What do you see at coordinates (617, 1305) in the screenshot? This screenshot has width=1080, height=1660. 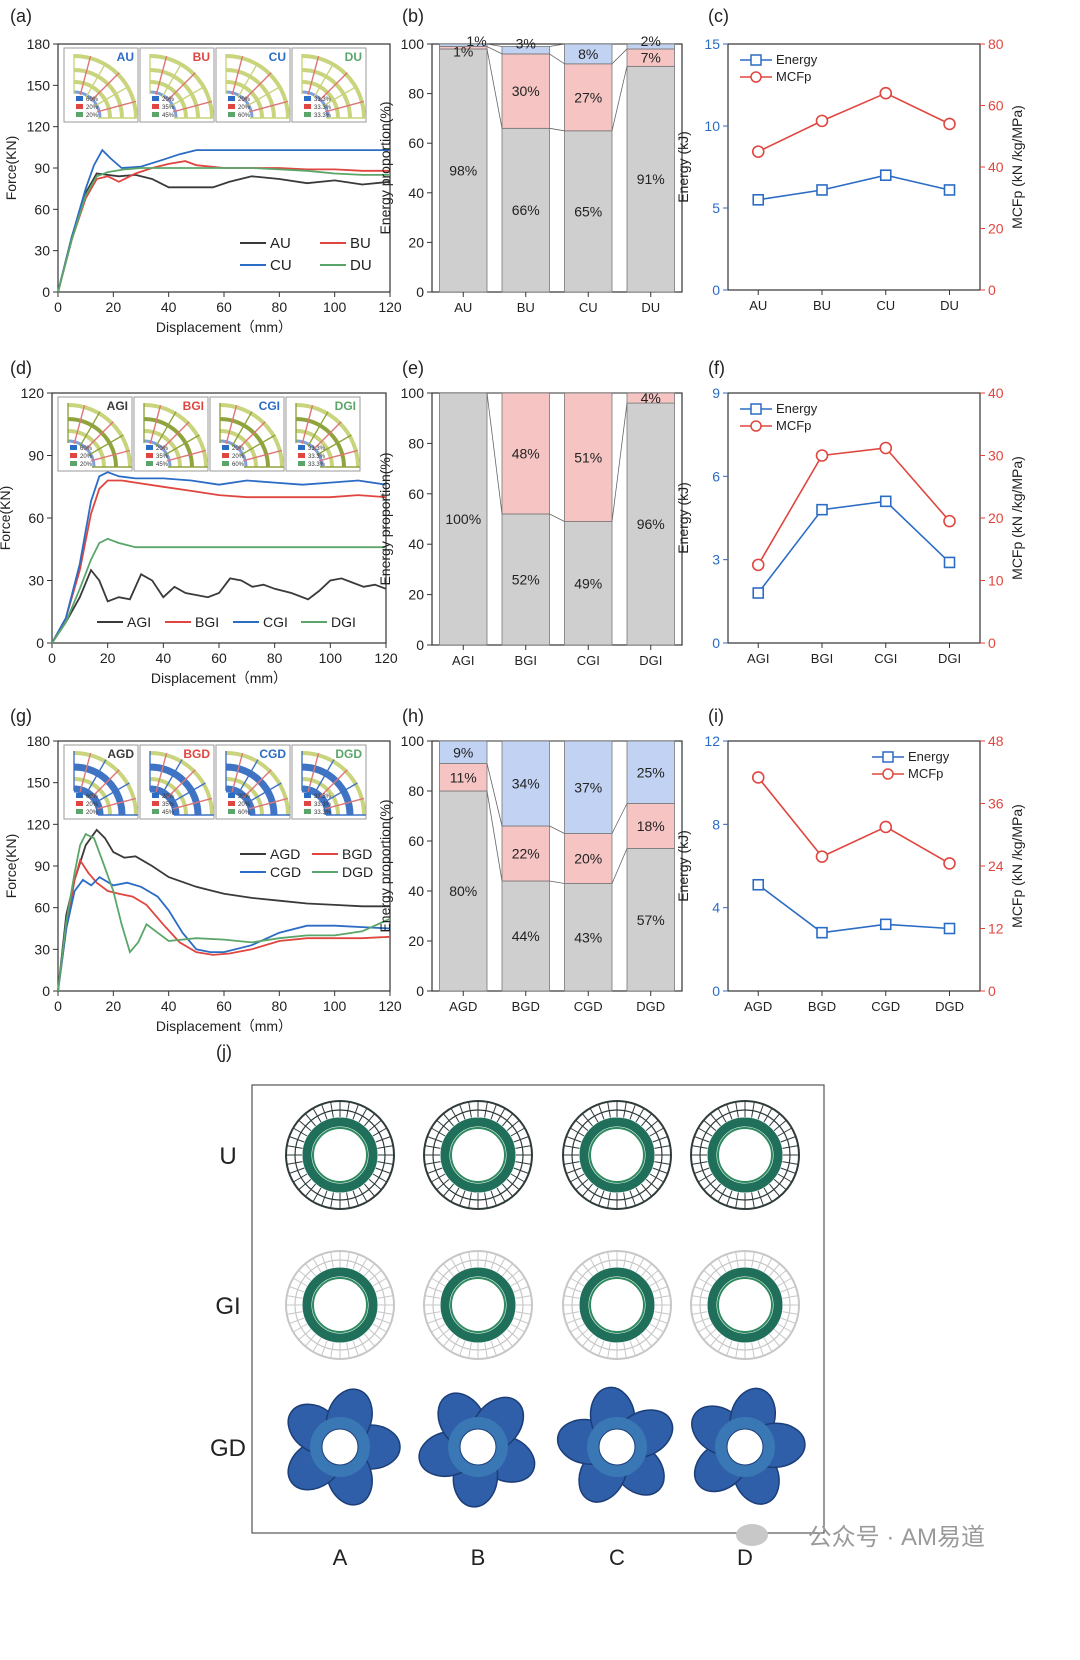 I see `inner-tube` at bounding box center [617, 1305].